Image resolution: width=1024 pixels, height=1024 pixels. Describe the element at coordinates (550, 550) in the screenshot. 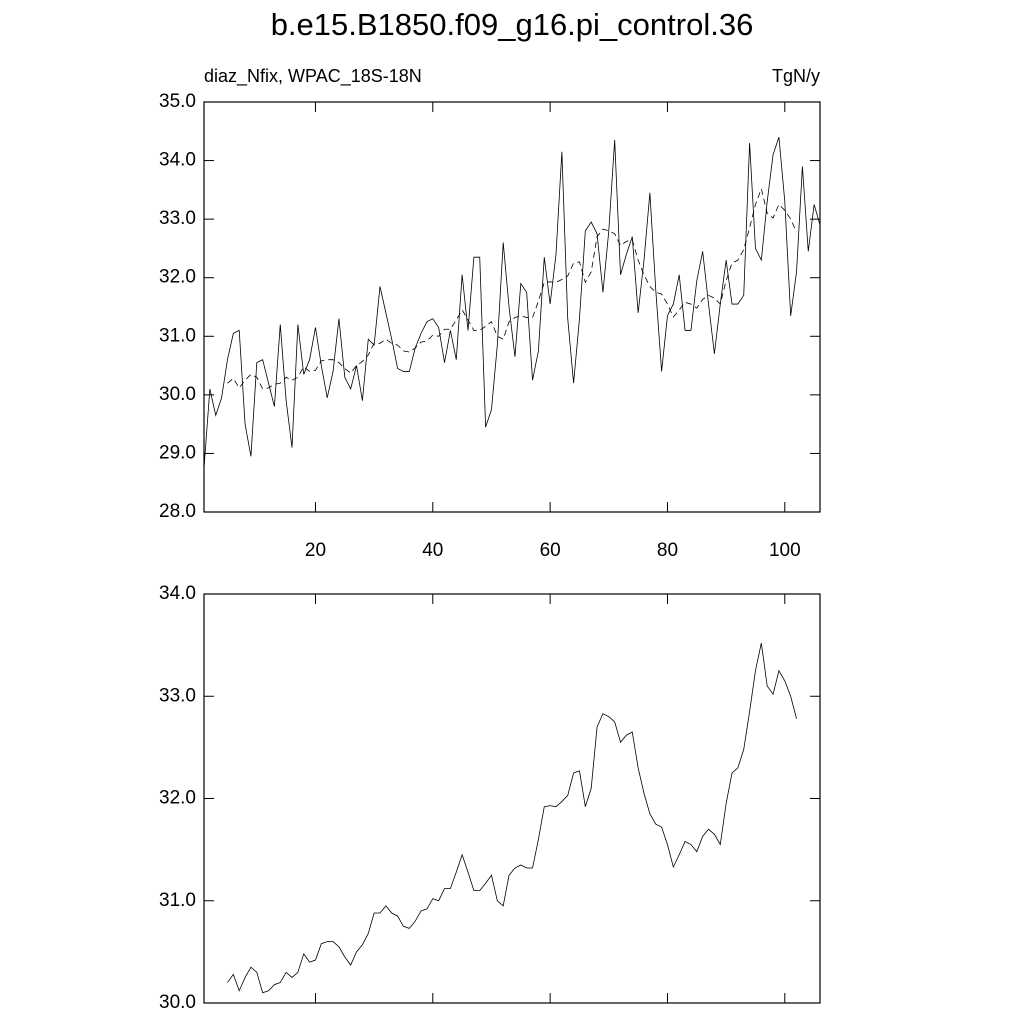

I see `x-tick-label: 60` at that location.